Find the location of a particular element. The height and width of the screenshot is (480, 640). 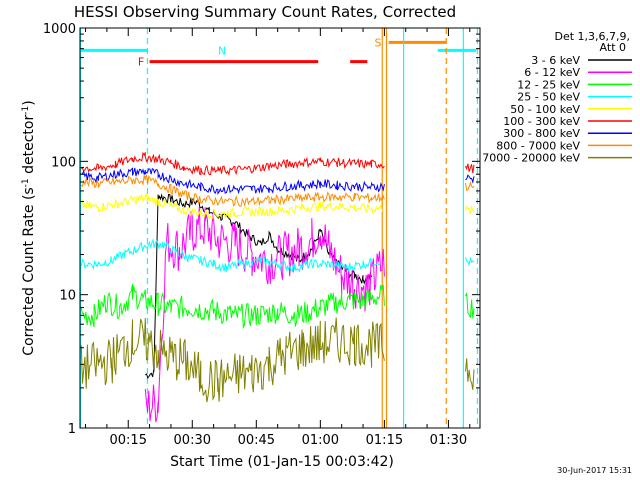

y-axis-label-end: ) is located at coordinates (29, 102).